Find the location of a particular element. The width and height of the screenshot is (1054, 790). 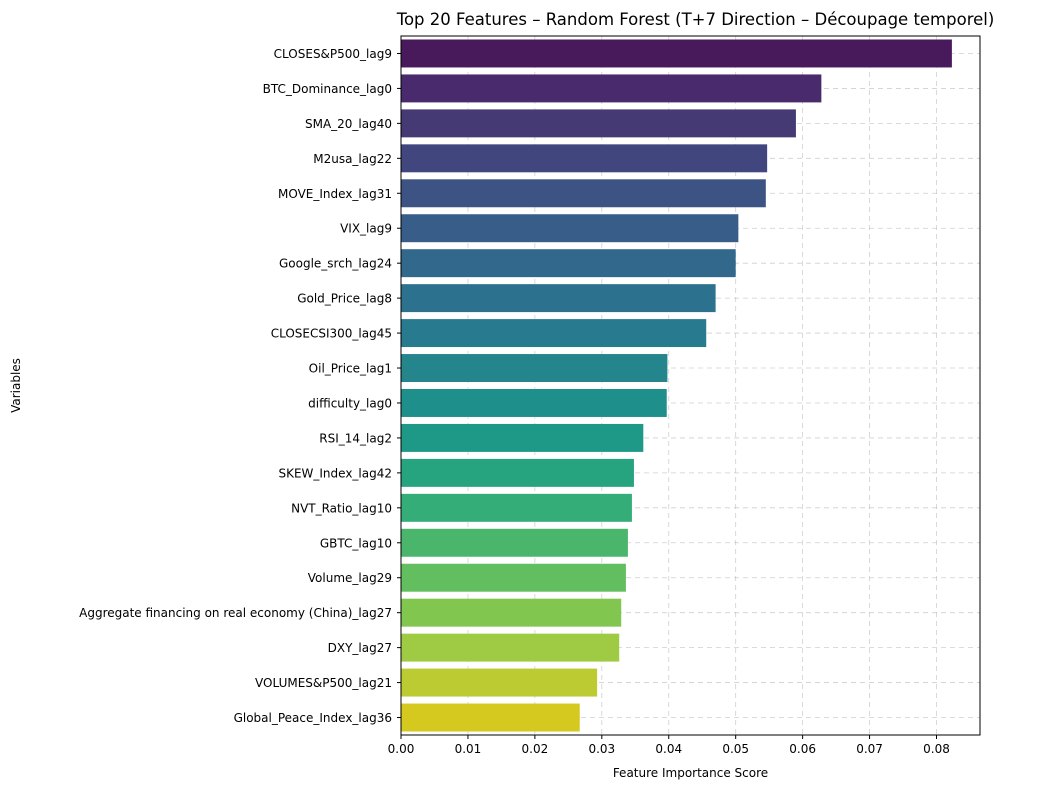

y-tick-label: VIX_lag9 is located at coordinates (366, 229).